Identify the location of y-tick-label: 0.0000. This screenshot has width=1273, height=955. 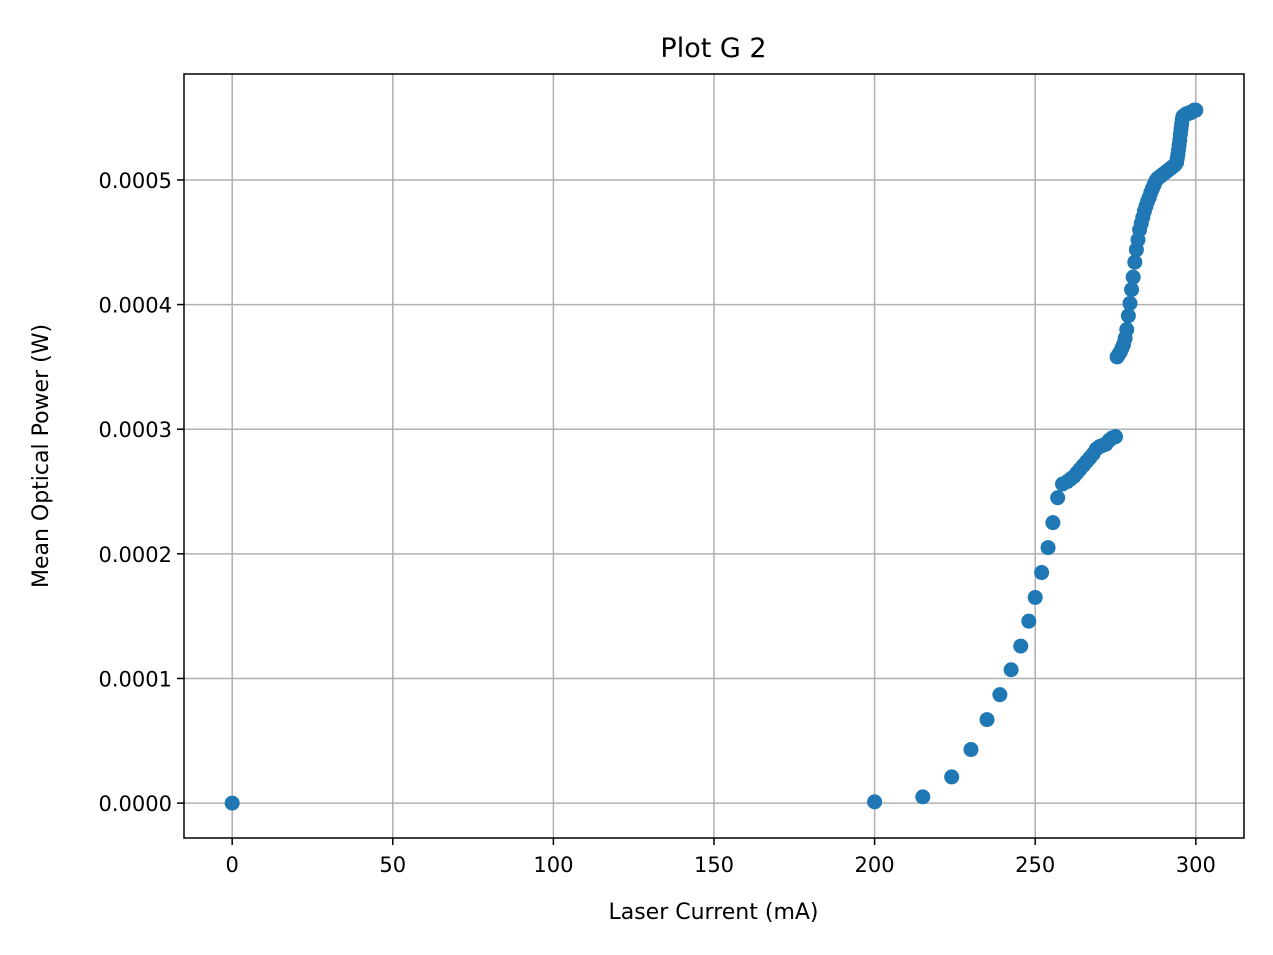
(135, 804).